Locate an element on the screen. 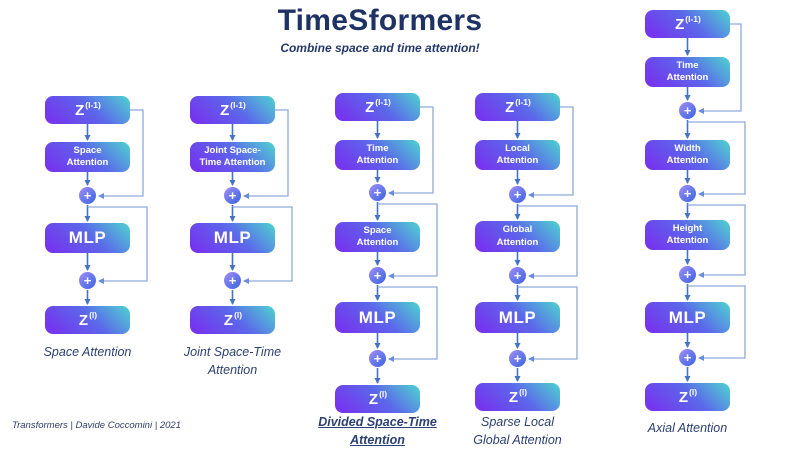  width-attention-block: Width Attention is located at coordinates (687, 155).